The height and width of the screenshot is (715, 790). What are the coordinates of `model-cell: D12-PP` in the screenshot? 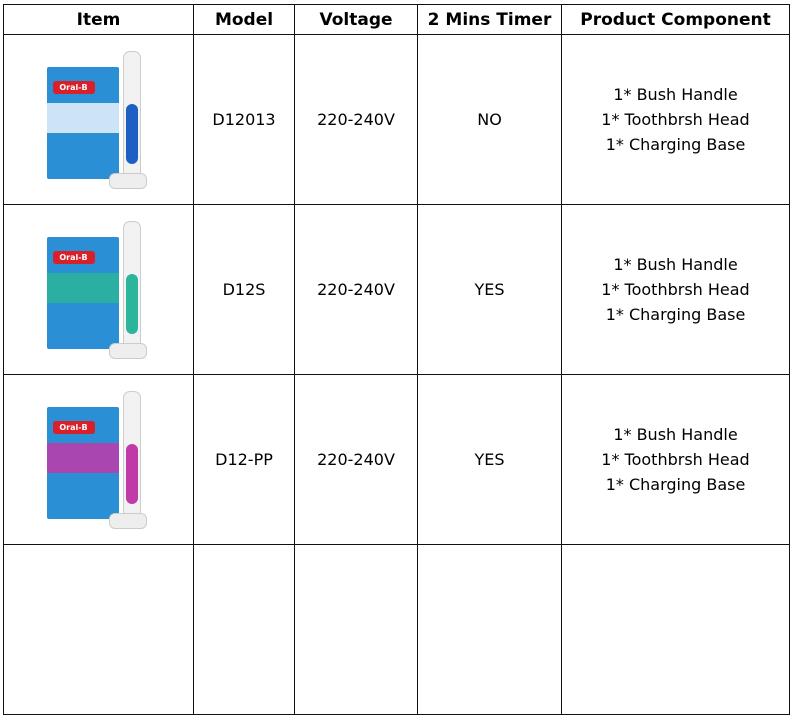 It's located at (244, 459).